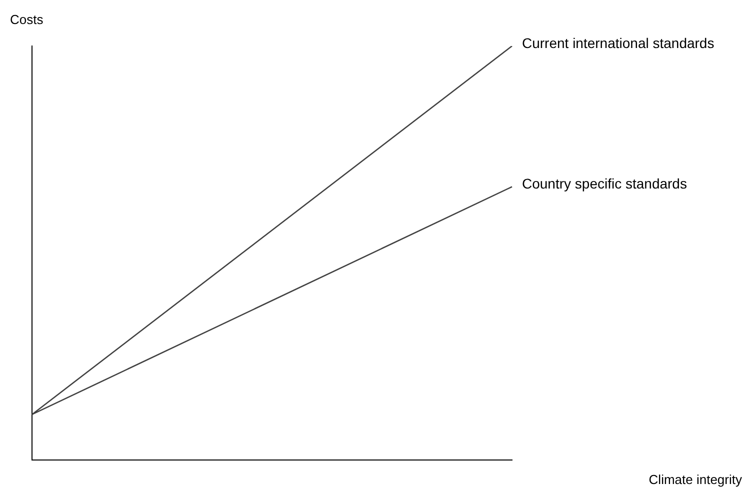  Describe the element at coordinates (27, 19) in the screenshot. I see `y-axis-title: Costs` at that location.